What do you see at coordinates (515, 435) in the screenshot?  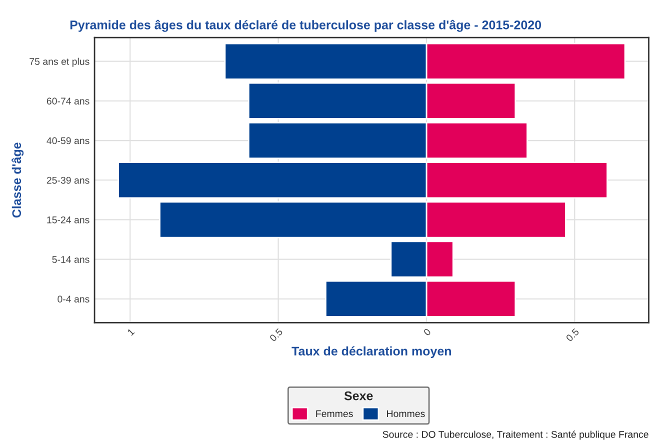 I see `source-note: Source : DO Tuberculose, Traitement : Santé publique France` at bounding box center [515, 435].